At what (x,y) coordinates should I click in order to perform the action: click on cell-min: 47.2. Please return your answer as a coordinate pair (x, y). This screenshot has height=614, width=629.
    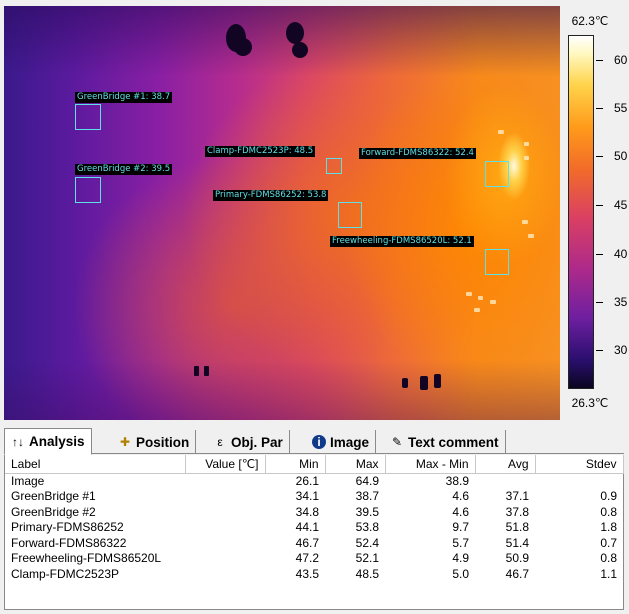
    Looking at the image, I should click on (307, 558).